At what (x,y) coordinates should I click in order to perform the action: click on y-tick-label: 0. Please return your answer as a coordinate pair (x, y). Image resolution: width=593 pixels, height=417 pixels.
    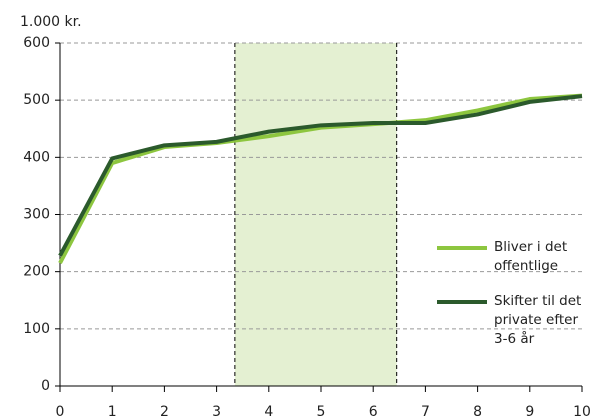
    Looking at the image, I should click on (45, 386).